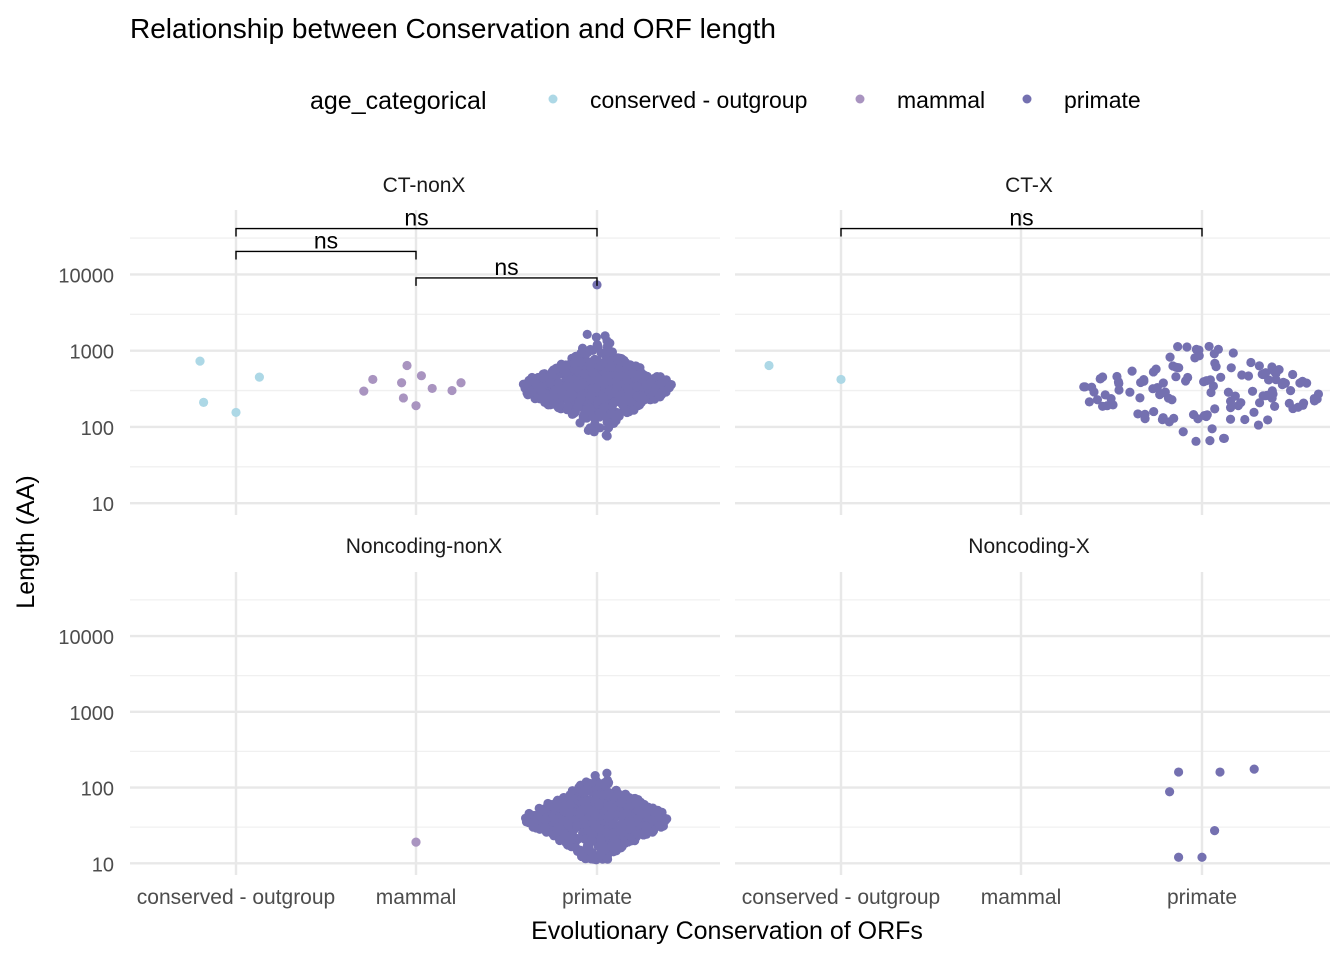 The height and width of the screenshot is (960, 1344). What do you see at coordinates (677, 100) in the screenshot?
I see `legend-entry-conserved-outgroup: conserved - outgroup` at bounding box center [677, 100].